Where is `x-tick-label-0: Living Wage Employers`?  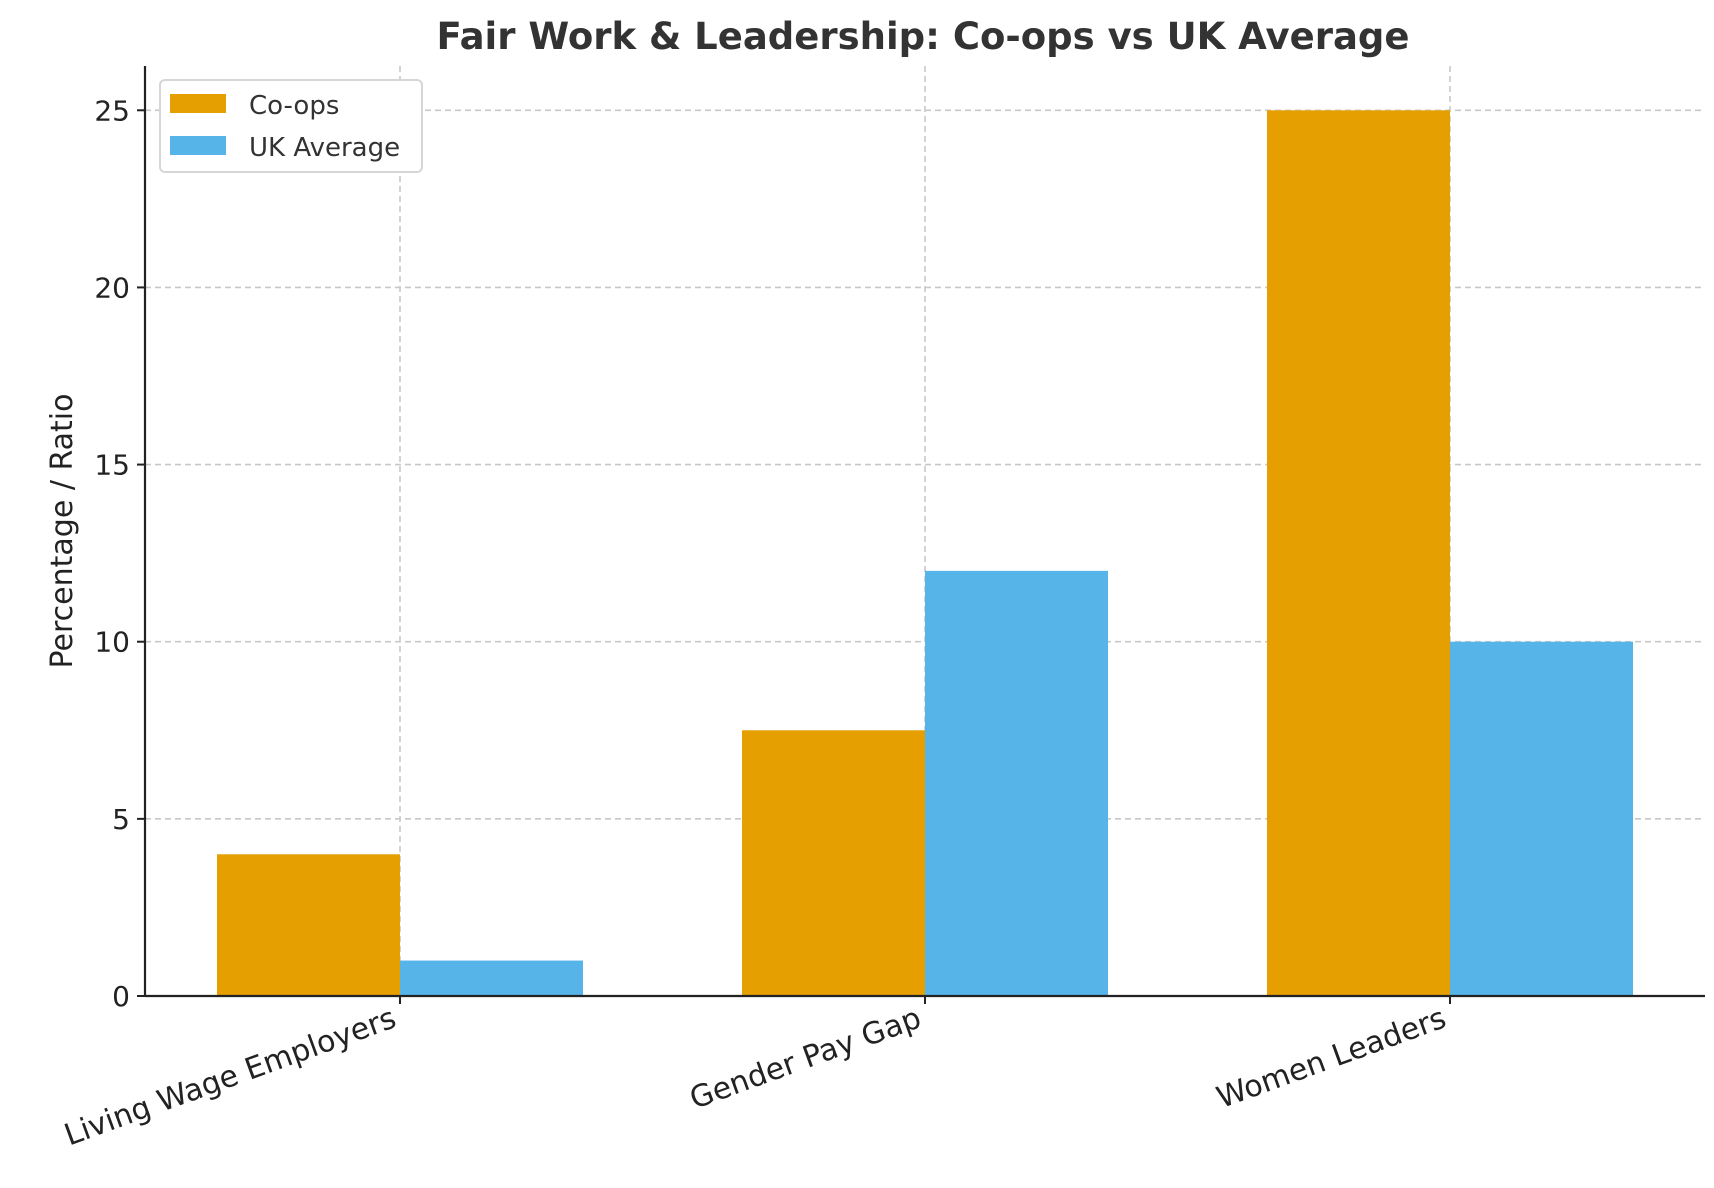
x-tick-label-0: Living Wage Employers is located at coordinates (230, 1077).